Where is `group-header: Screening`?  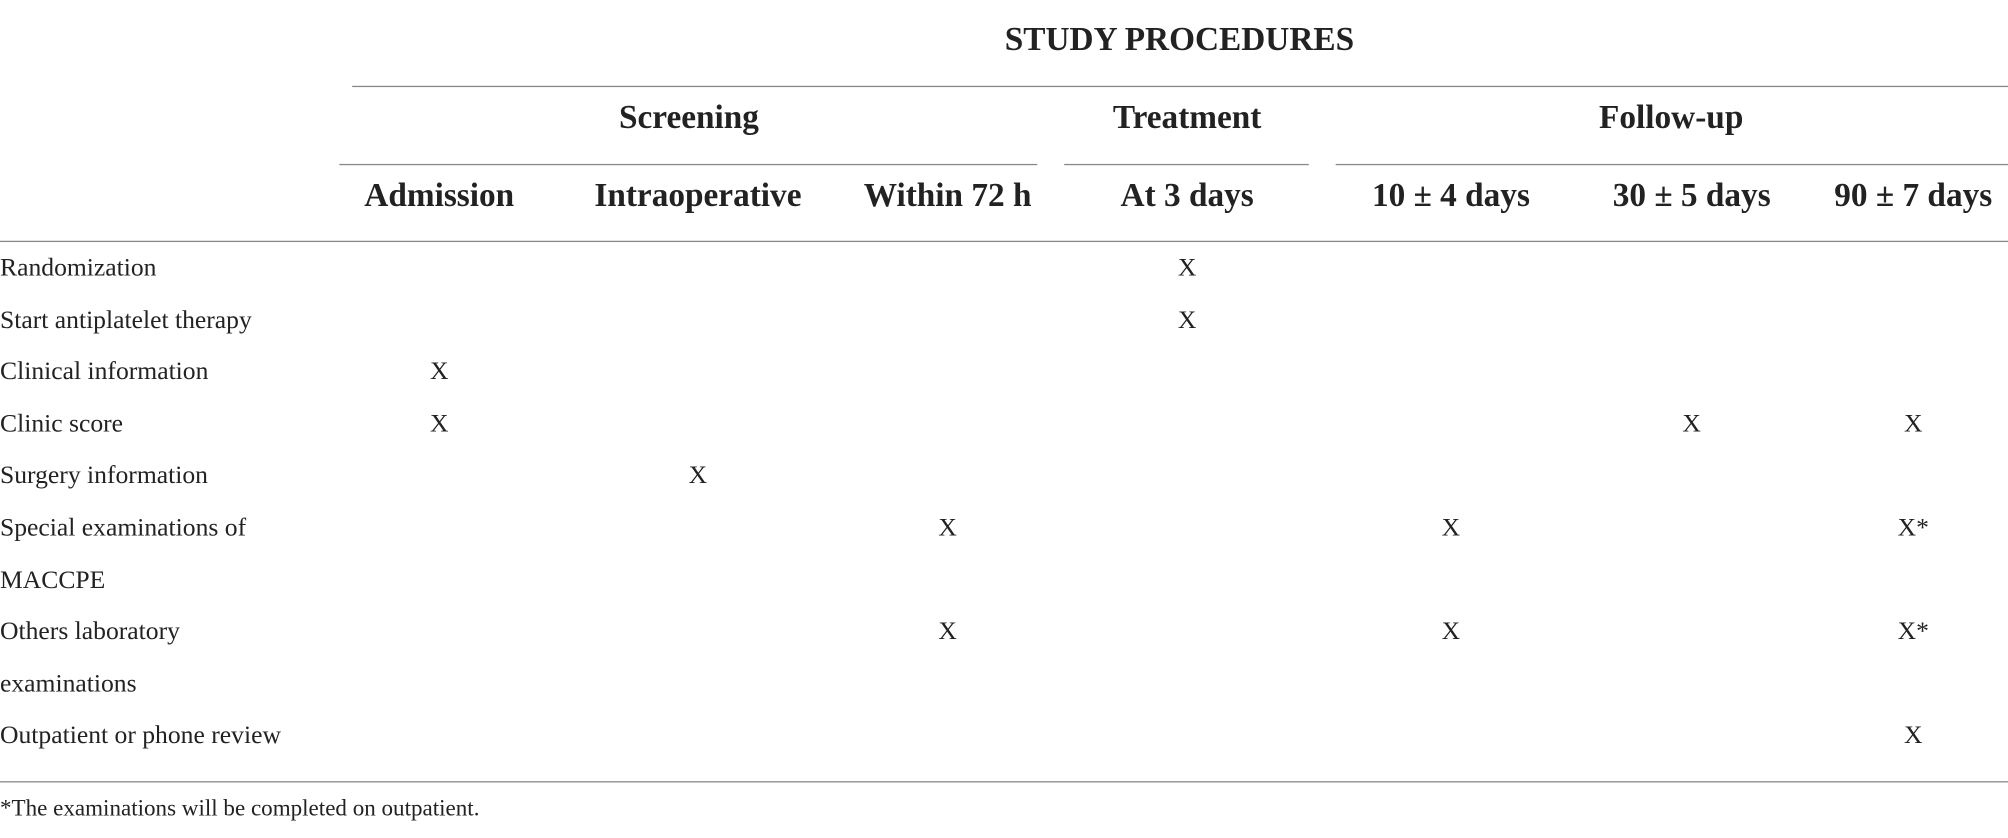 group-header: Screening is located at coordinates (688, 117).